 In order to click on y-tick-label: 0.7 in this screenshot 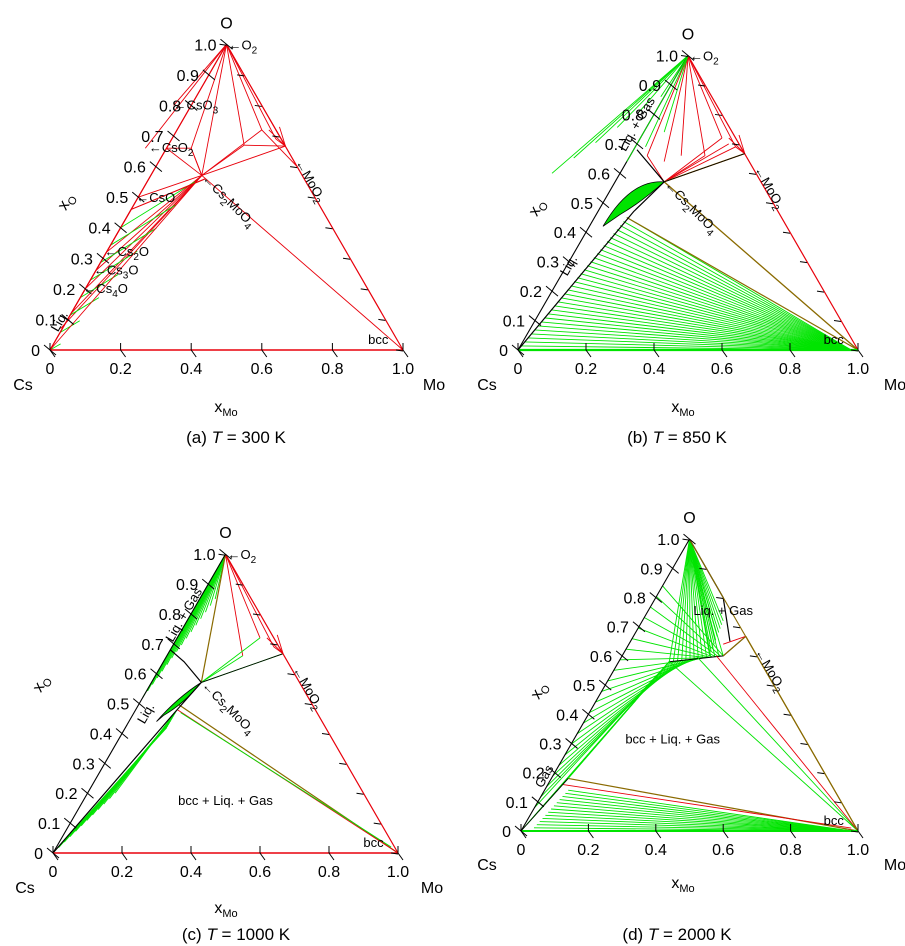, I will do `click(153, 645)`.